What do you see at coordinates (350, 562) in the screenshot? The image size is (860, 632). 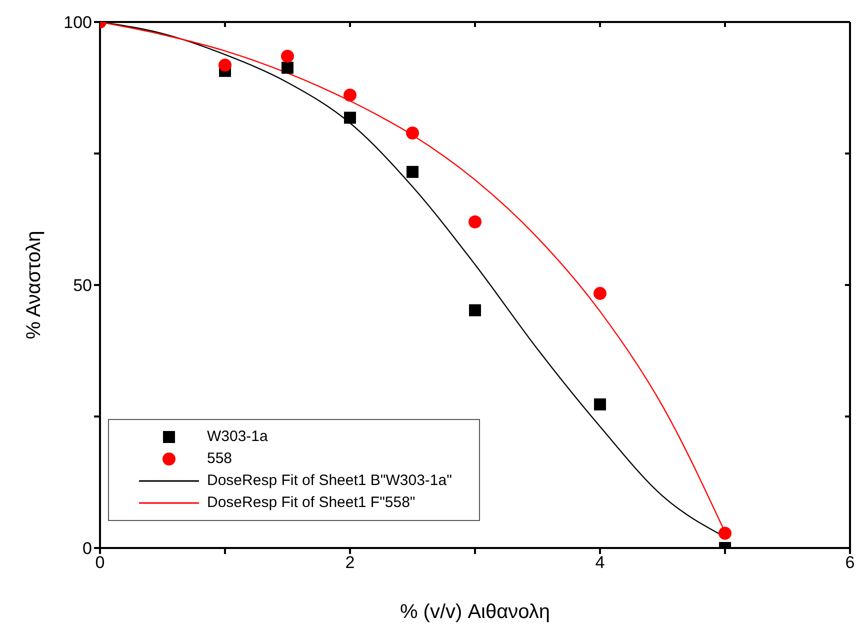 I see `x-tick-label: 2` at bounding box center [350, 562].